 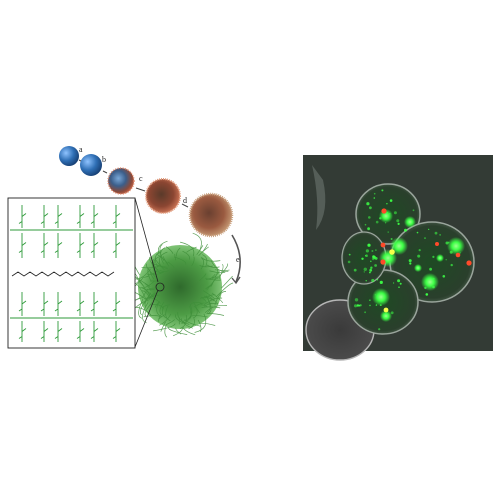 What do you see at coordinates (91, 165) in the screenshot?
I see `blue-sphere-icon` at bounding box center [91, 165].